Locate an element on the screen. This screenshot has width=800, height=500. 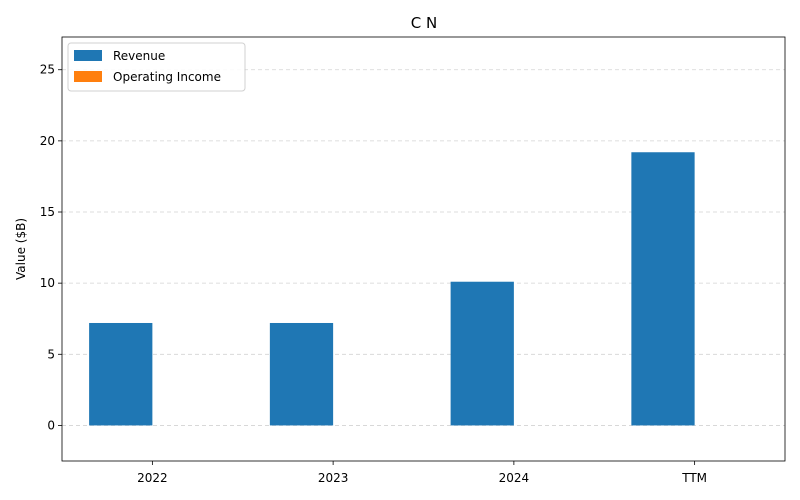
x-tick-label: TTM is located at coordinates (694, 478).